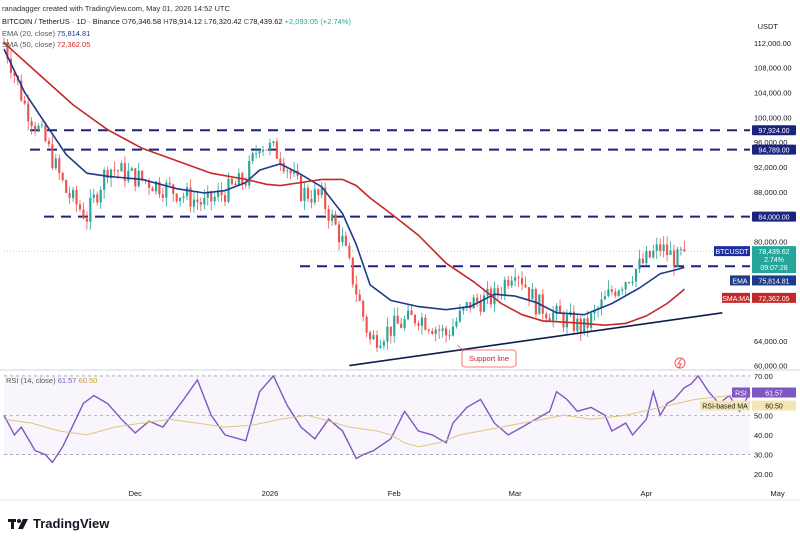 This screenshot has width=800, height=543. What do you see at coordinates (61, 21) in the screenshot?
I see `symbol-name: BITCOIN / TetherUS · 1D · Binance` at bounding box center [61, 21].